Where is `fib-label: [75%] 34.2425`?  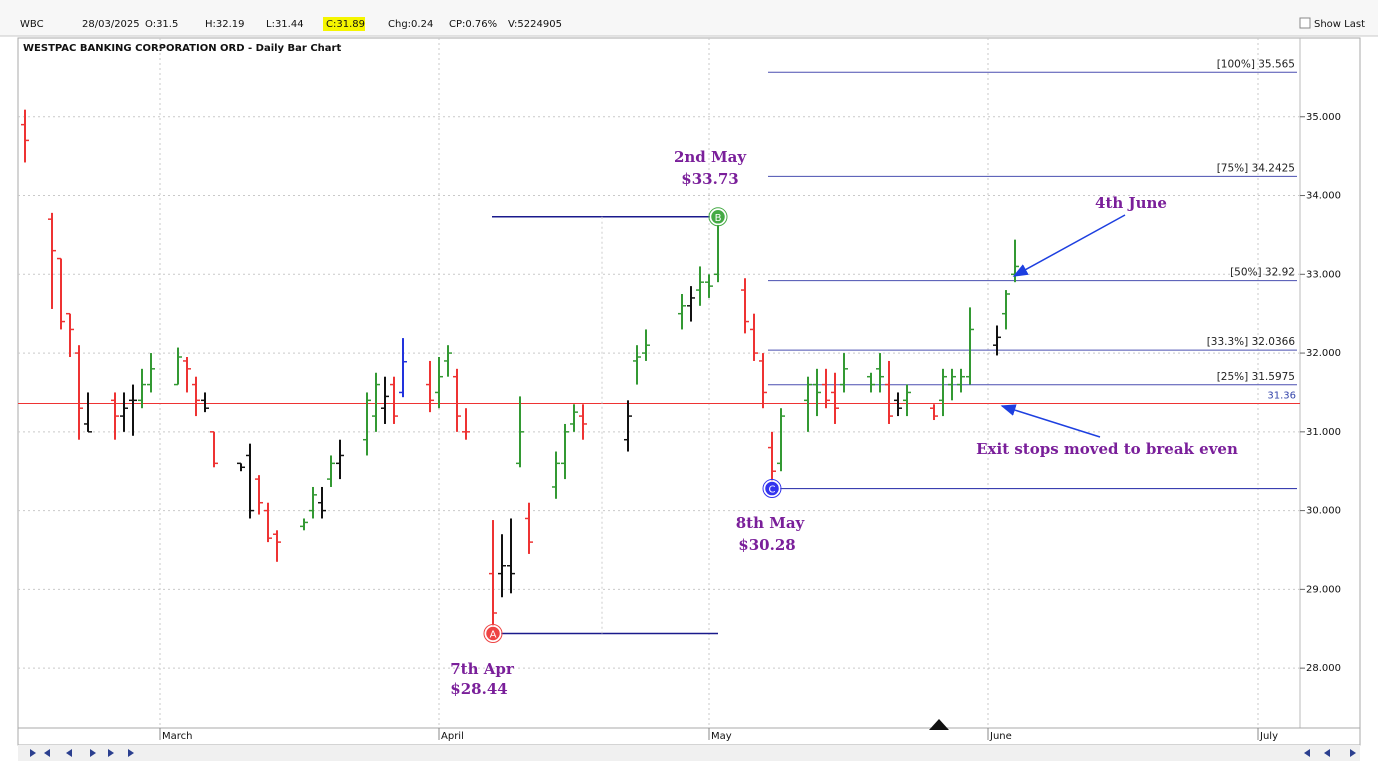 fib-label: [75%] 34.2425 is located at coordinates (1256, 168).